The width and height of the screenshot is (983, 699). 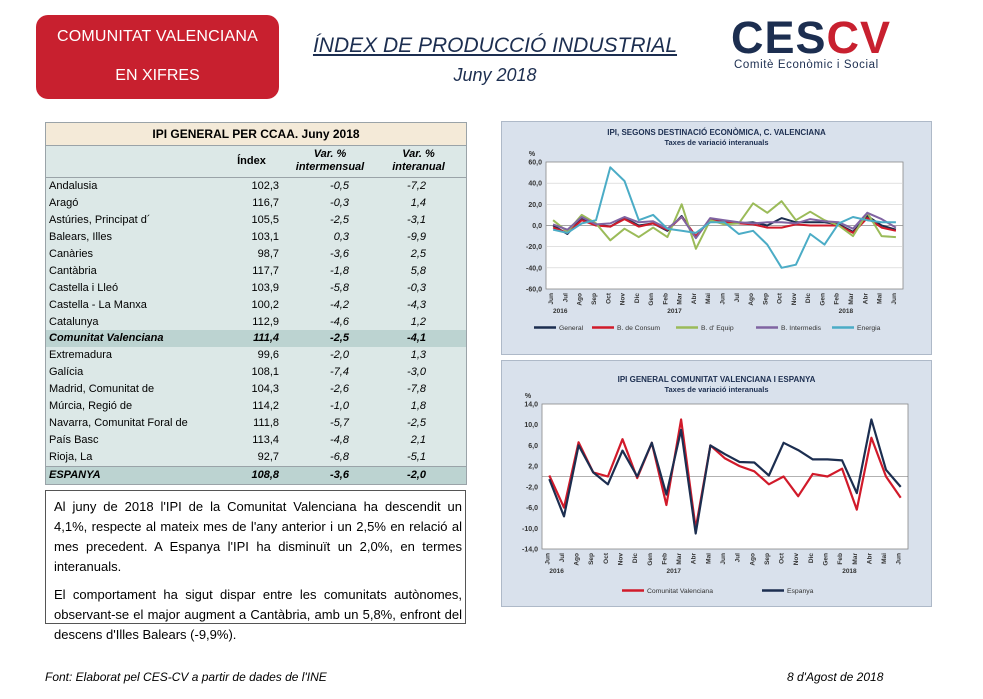 What do you see at coordinates (84, 287) in the screenshot?
I see `region-name: Castella i Lleó` at bounding box center [84, 287].